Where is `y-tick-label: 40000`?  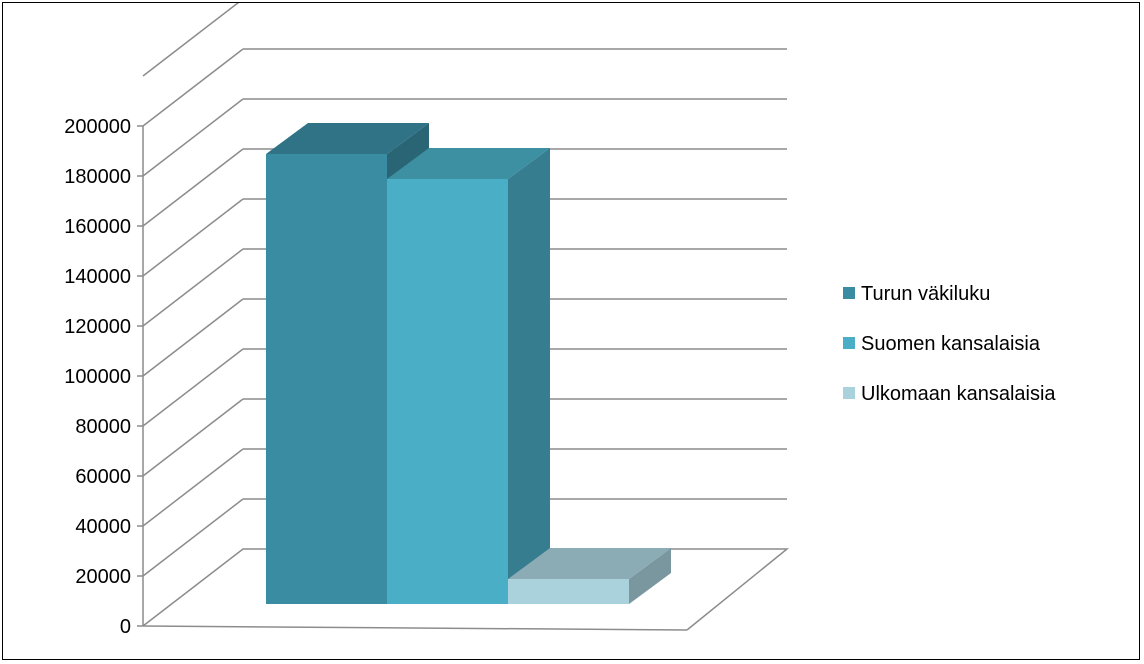 y-tick-label: 40000 is located at coordinates (103, 527).